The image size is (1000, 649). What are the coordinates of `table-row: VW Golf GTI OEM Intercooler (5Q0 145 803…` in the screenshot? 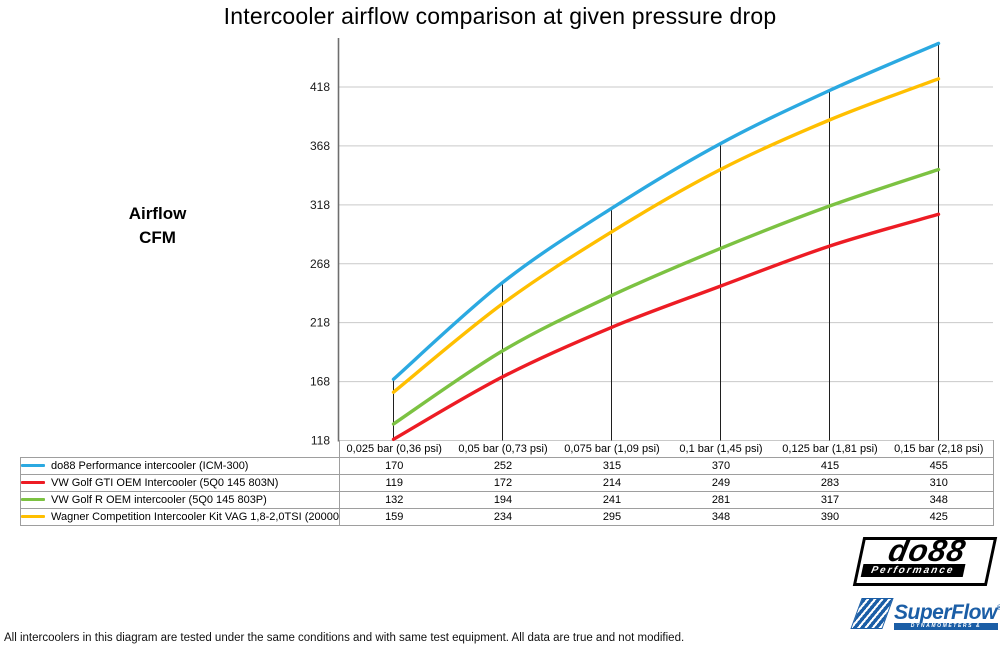 It's located at (507, 483).